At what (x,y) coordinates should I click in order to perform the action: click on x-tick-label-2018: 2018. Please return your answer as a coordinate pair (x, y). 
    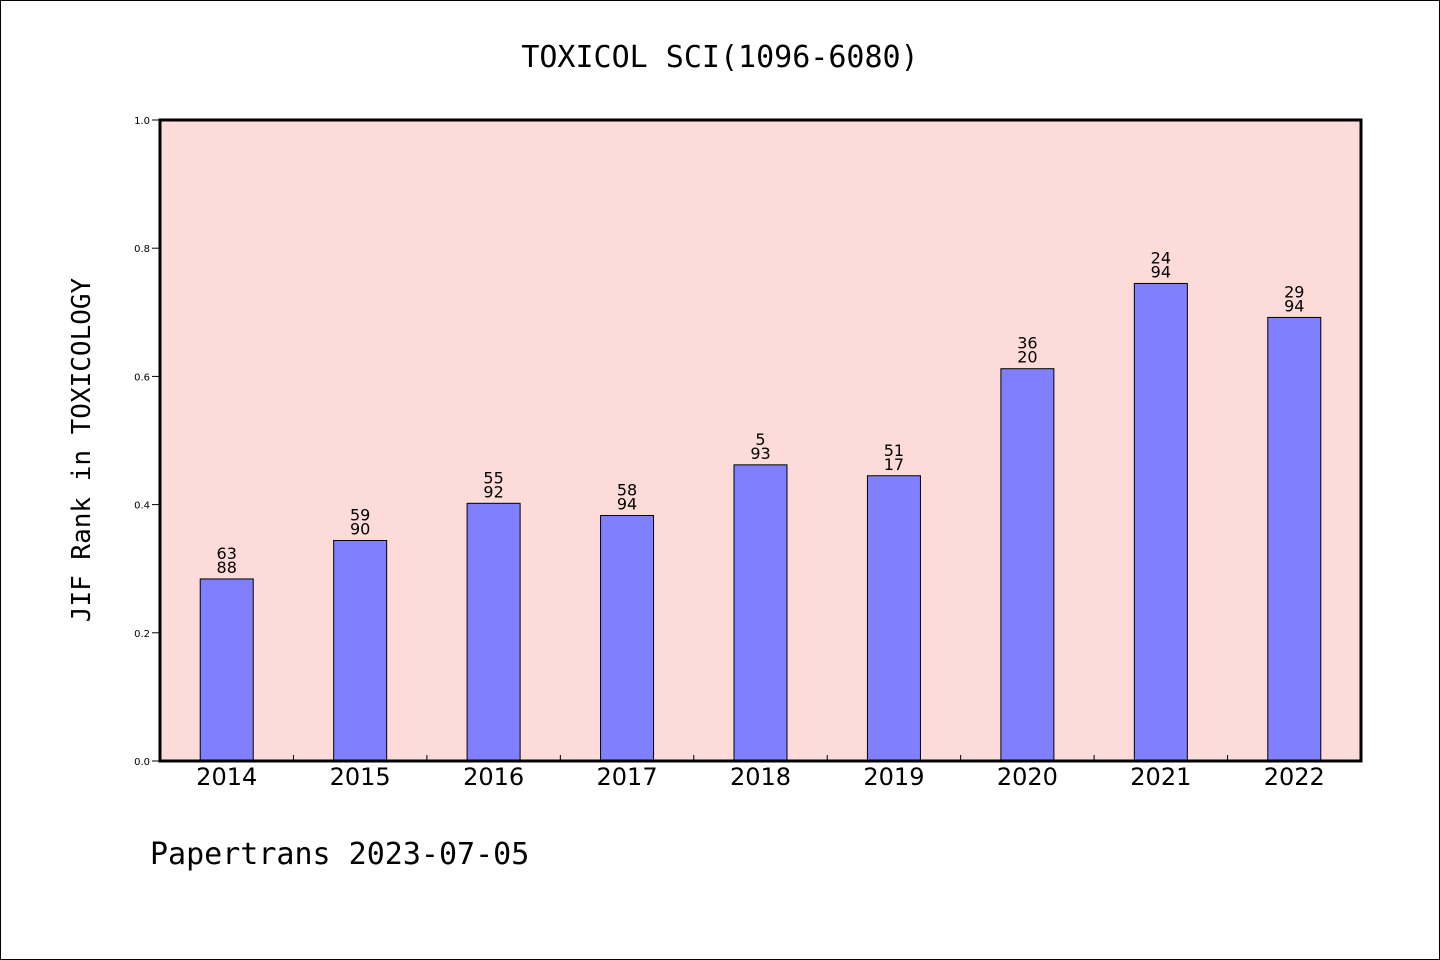
    Looking at the image, I should click on (760, 777).